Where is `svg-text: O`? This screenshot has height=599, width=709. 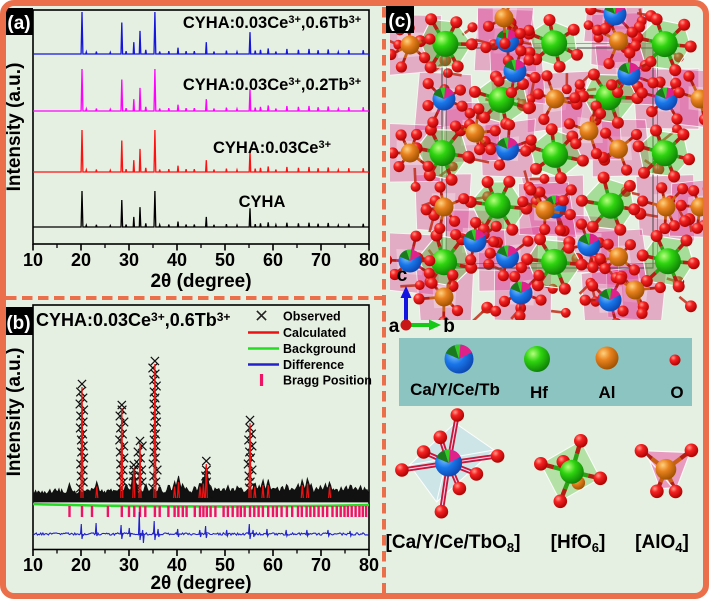 svg-text: O is located at coordinates (676, 392).